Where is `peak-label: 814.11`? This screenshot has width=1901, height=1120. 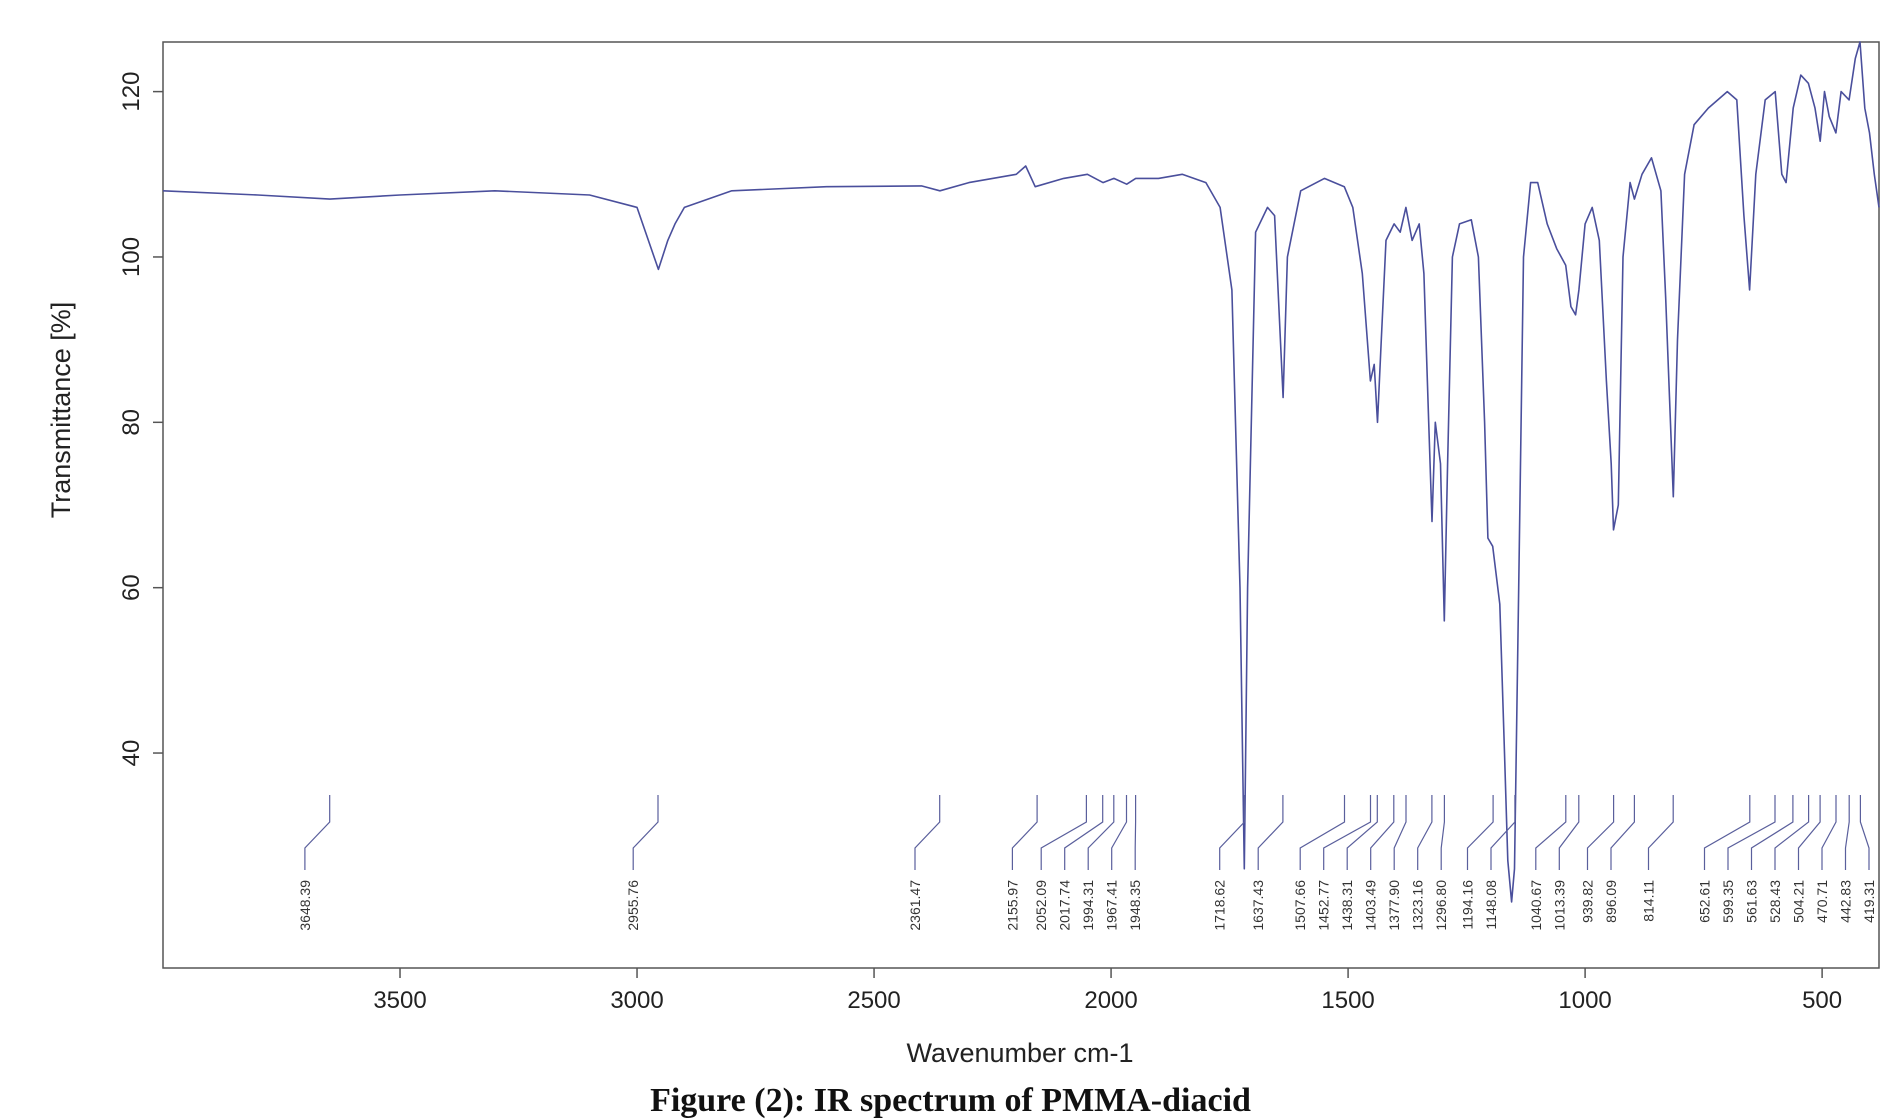
peak-label: 814.11 is located at coordinates (1649, 901).